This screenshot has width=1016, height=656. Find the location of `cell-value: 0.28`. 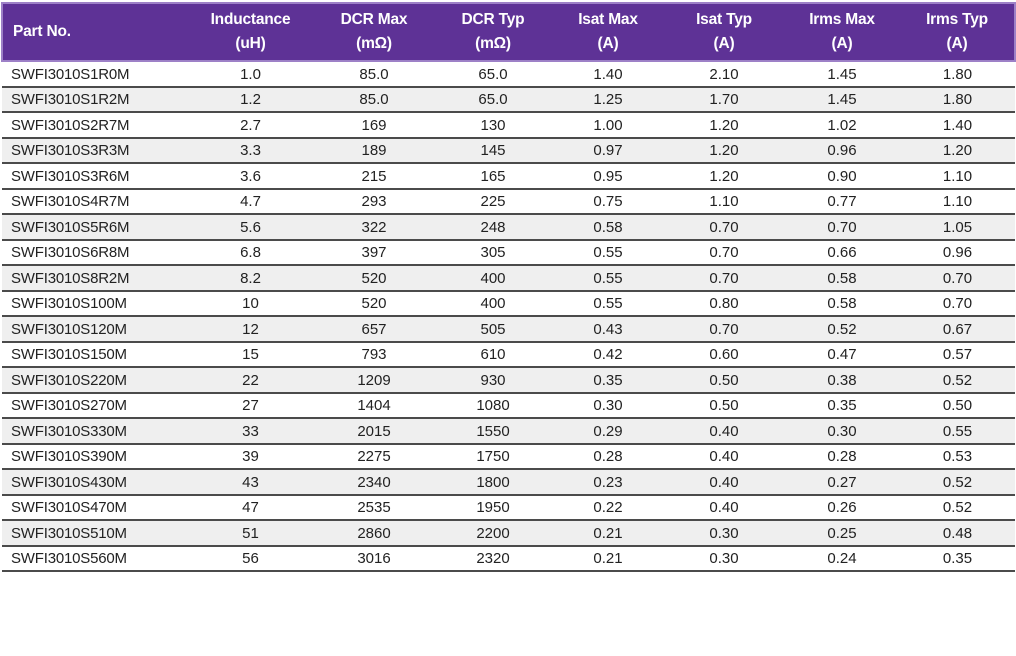

cell-value: 0.28 is located at coordinates (842, 456).